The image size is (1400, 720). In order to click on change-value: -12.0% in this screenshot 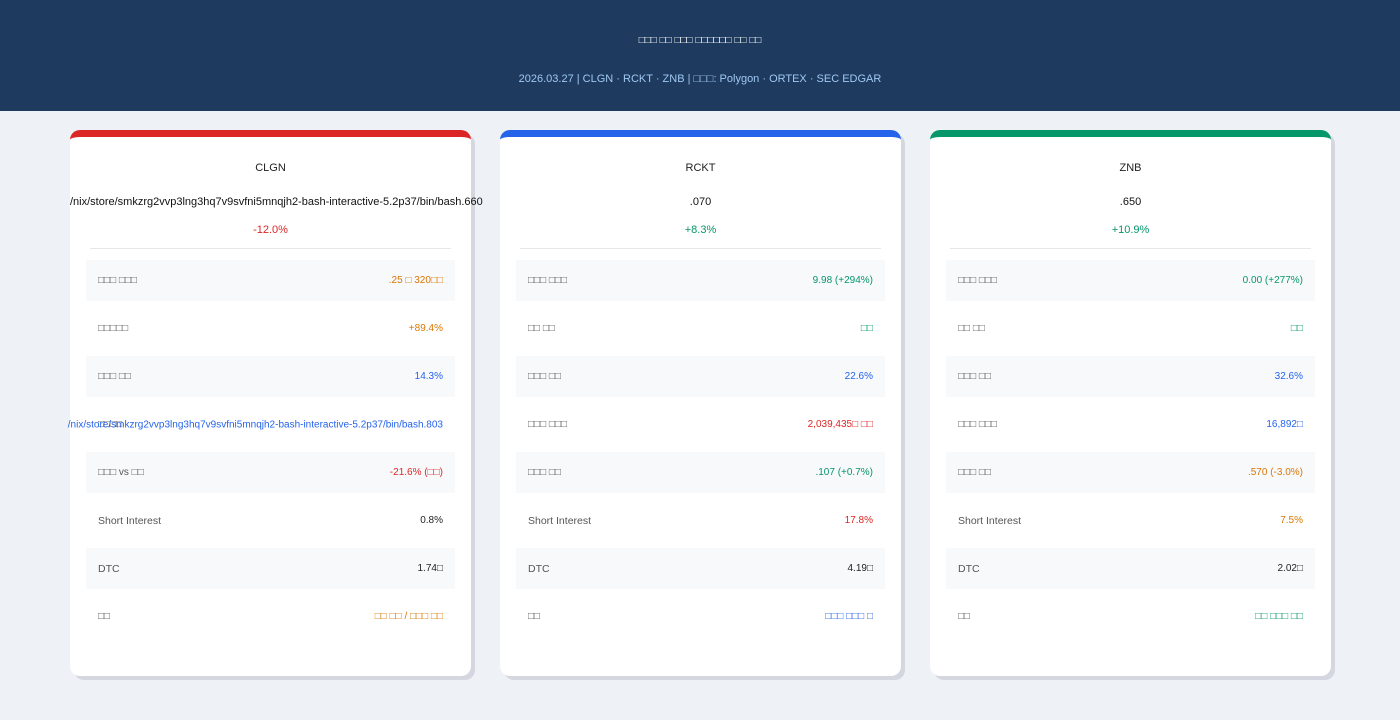, I will do `click(270, 230)`.